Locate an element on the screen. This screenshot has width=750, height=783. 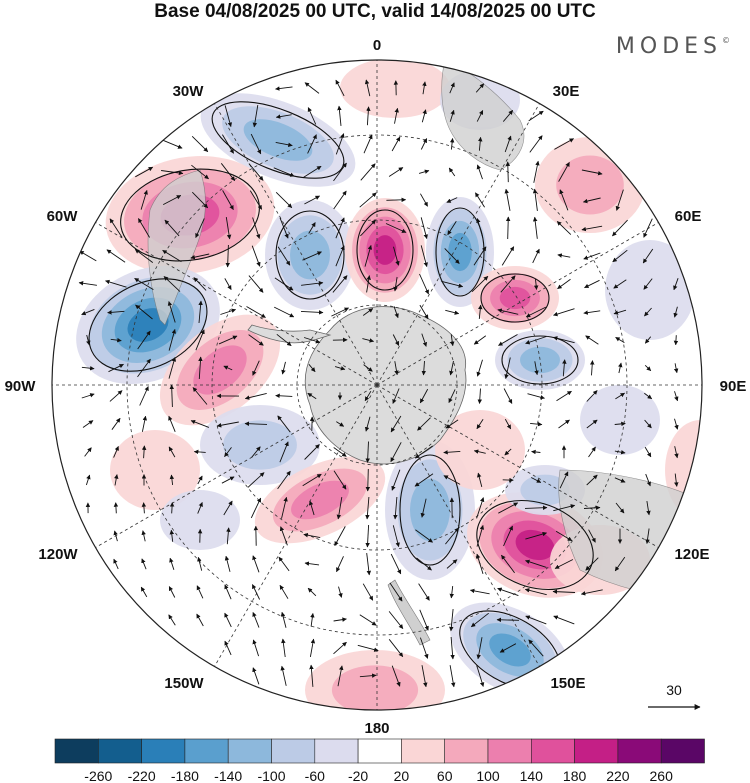
antarctic-peninsula is located at coordinates (289, 334).